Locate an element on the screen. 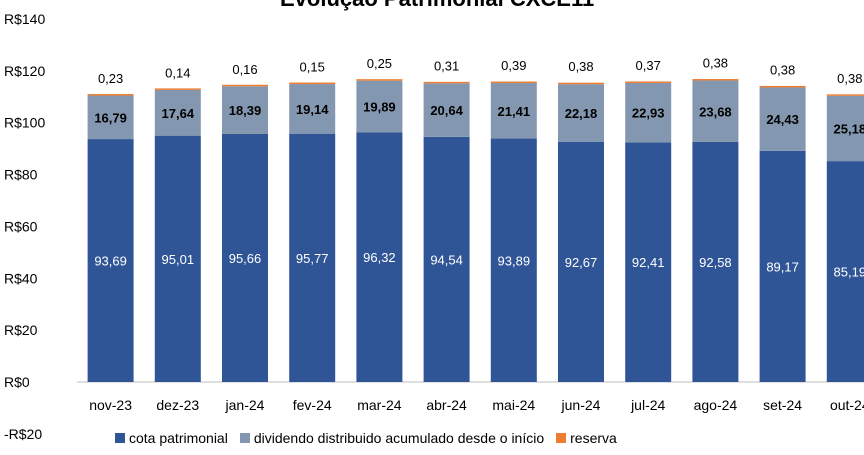  legend-swatch-cota is located at coordinates (120, 438).